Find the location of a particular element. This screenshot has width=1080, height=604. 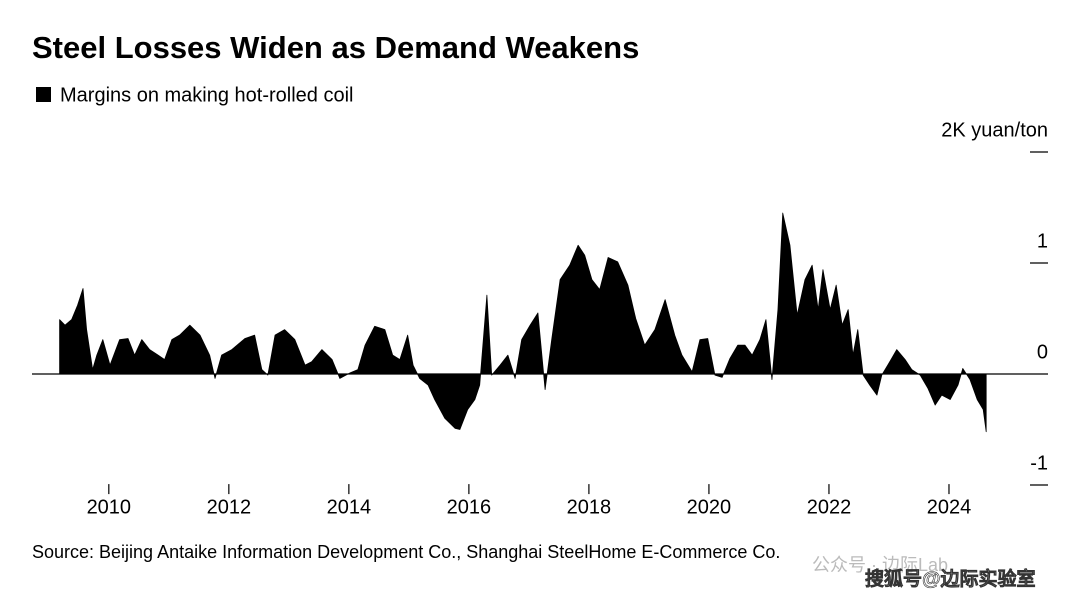

x-tick-label: 2012 is located at coordinates (229, 507).